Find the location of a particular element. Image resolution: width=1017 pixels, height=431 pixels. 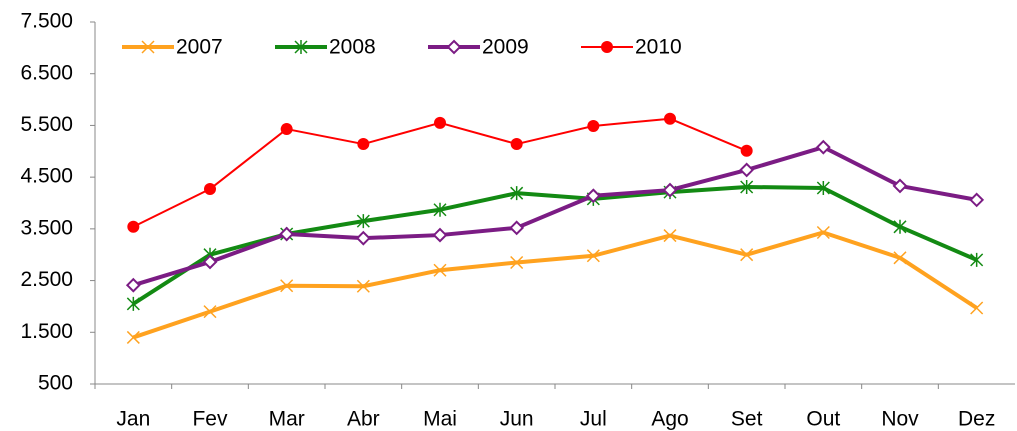

y-tick-label: 1.500 is located at coordinates (46, 331).